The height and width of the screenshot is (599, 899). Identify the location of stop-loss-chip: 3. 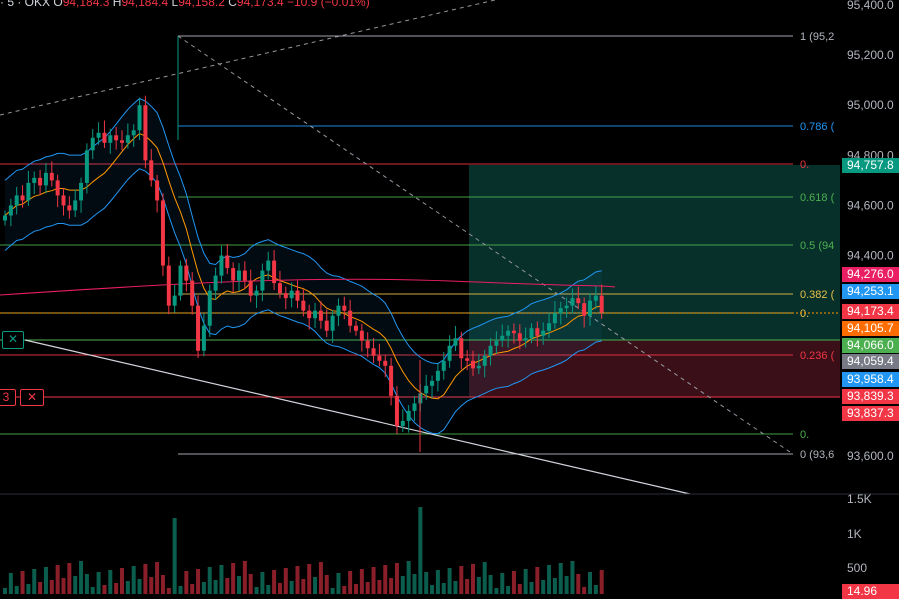
(8, 397).